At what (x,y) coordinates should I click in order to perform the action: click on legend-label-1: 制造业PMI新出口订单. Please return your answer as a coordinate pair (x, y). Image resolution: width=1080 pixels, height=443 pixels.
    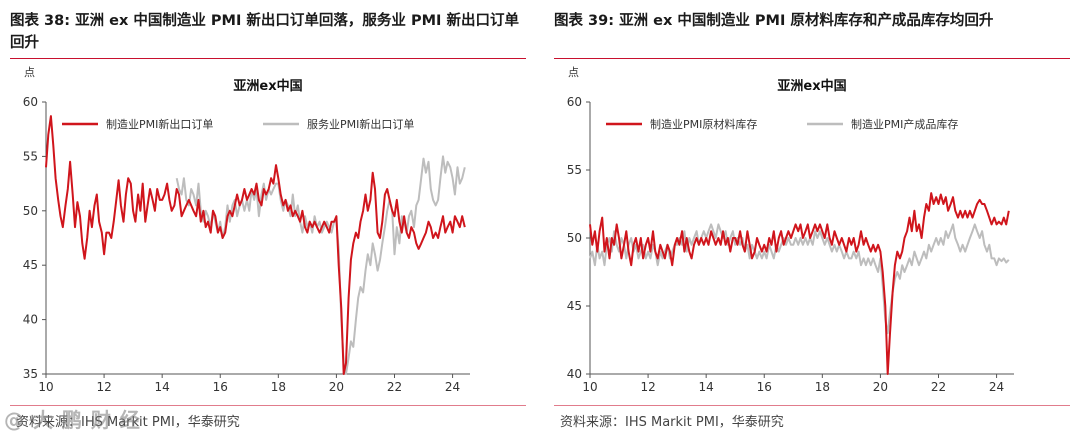
    Looking at the image, I should click on (159, 124).